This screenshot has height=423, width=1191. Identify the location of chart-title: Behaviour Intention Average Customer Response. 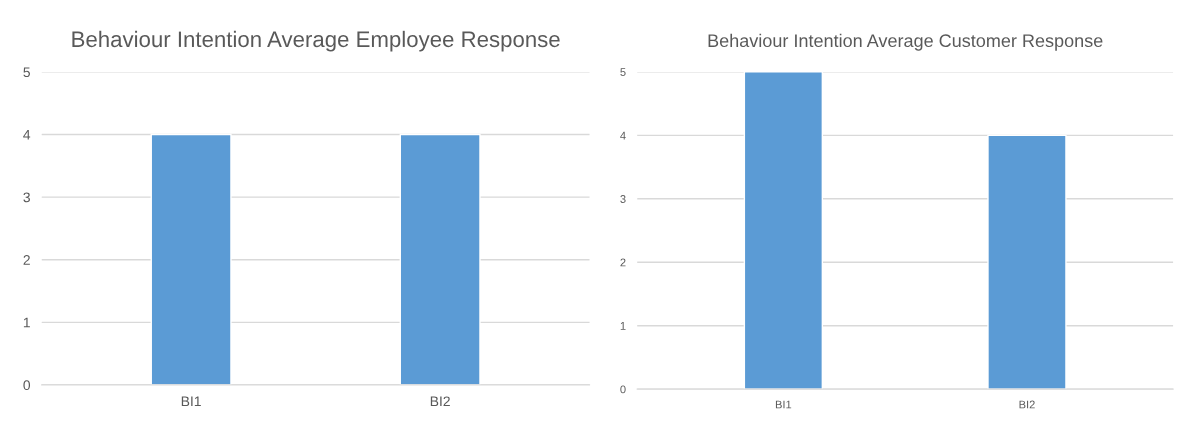
(905, 42).